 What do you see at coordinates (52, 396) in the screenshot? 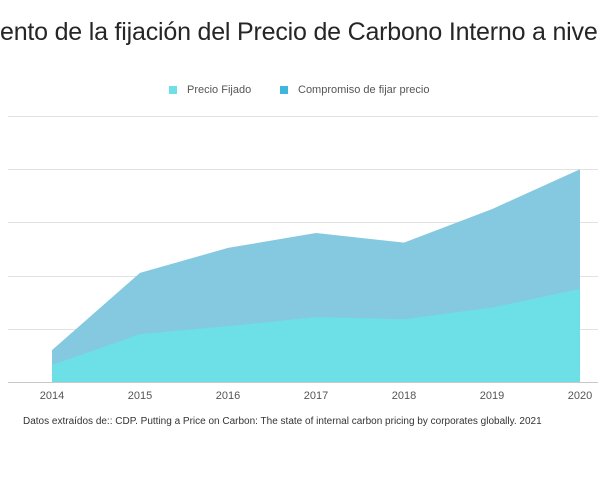
I see `x-tick-label: 2014` at bounding box center [52, 396].